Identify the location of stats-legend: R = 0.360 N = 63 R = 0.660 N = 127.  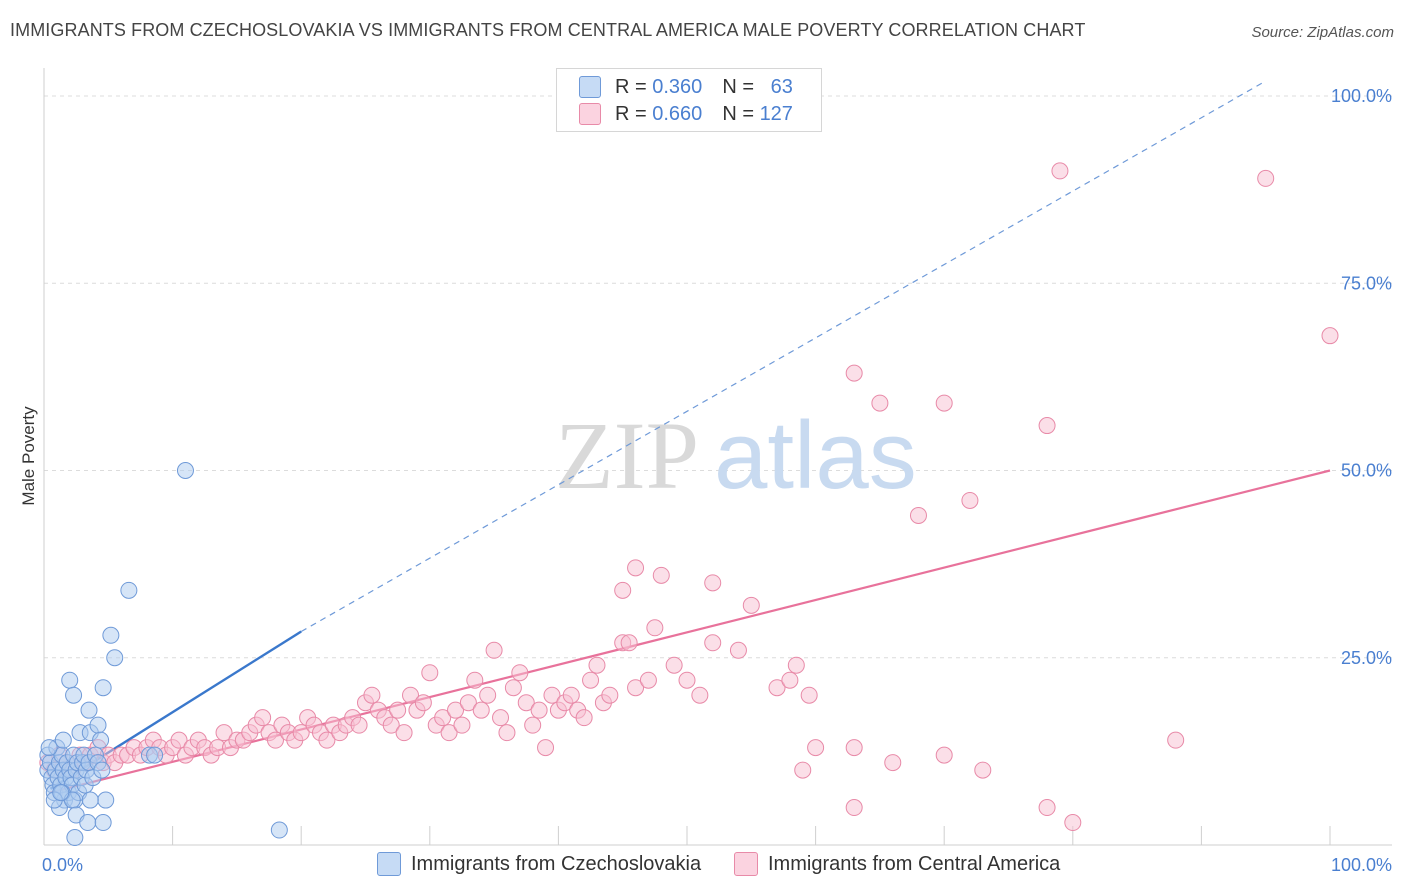
(689, 100).